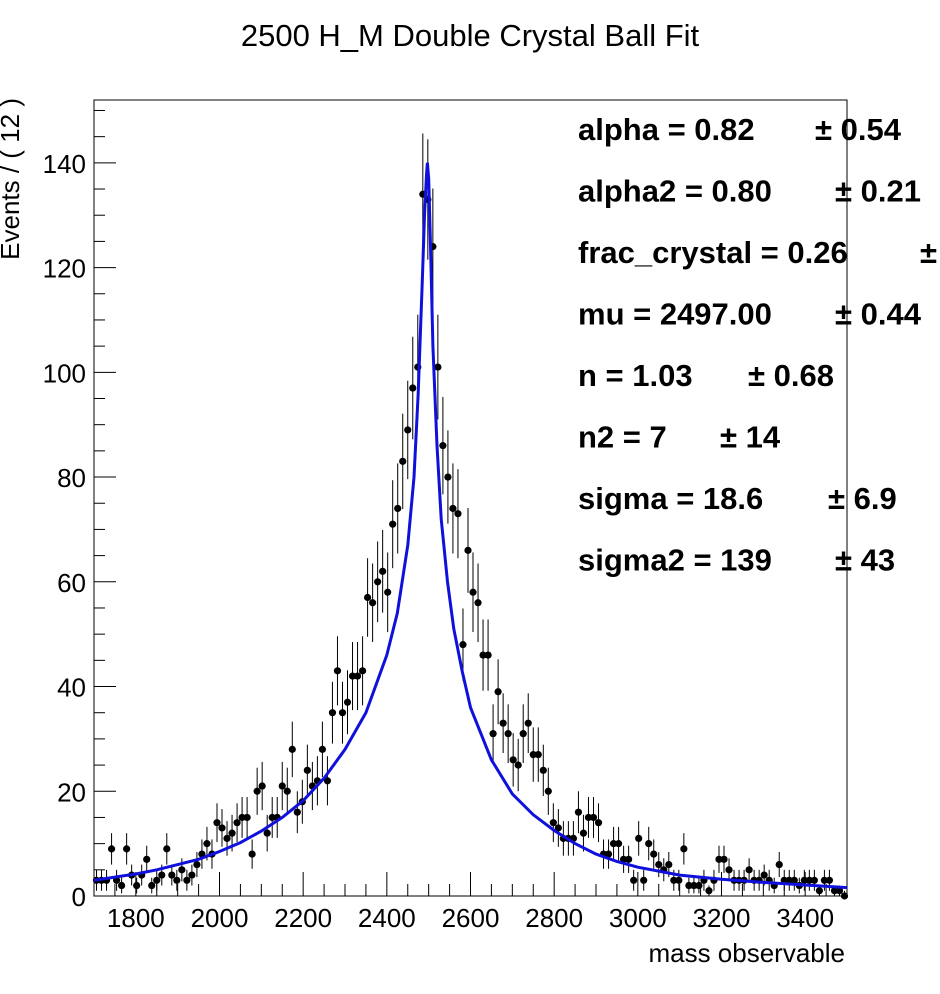 Image resolution: width=940 pixels, height=994 pixels. Describe the element at coordinates (470, 35) in the screenshot. I see `chart-title: 2500 H_M Double Crystal Ball Fit` at that location.